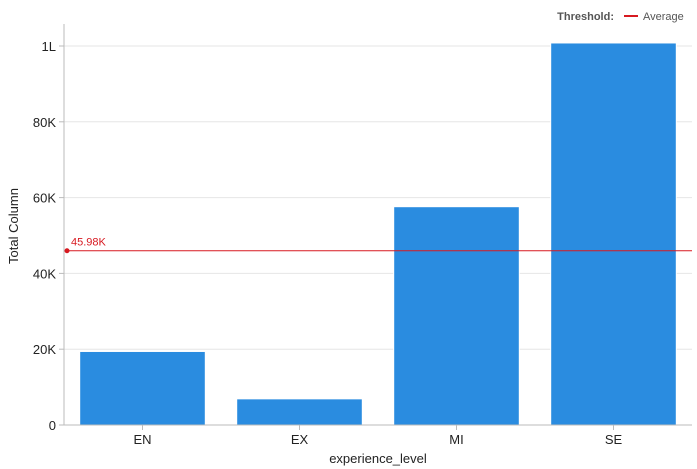 The width and height of the screenshot is (697, 469). I want to click on x-tick-label-ex: EX, so click(300, 439).